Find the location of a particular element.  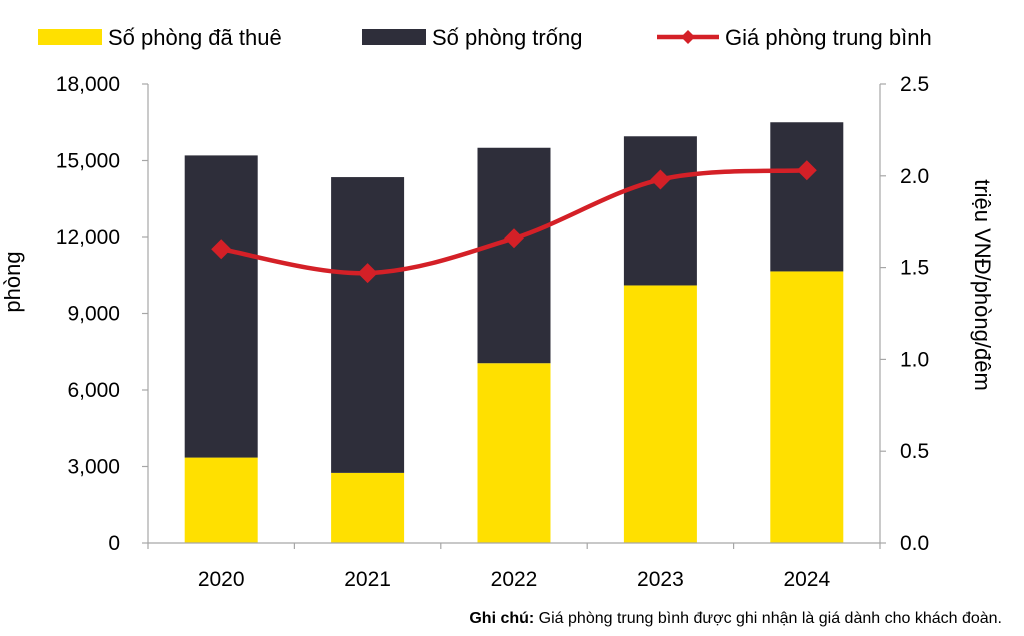

price-point-2022 is located at coordinates (514, 238).